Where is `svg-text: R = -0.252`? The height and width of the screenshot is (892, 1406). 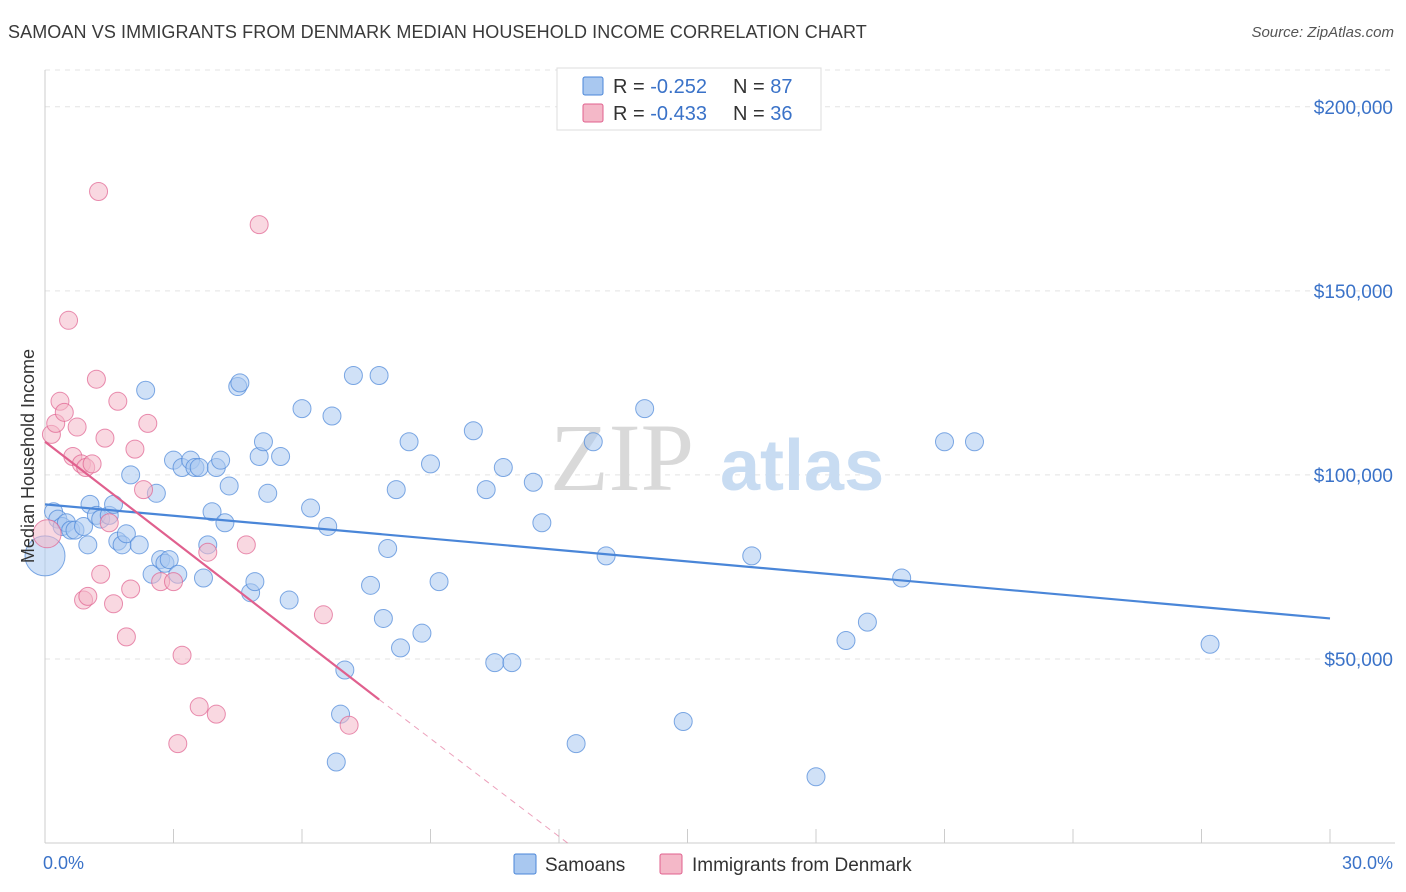
svg-text: R = -0.252 is located at coordinates (660, 87).